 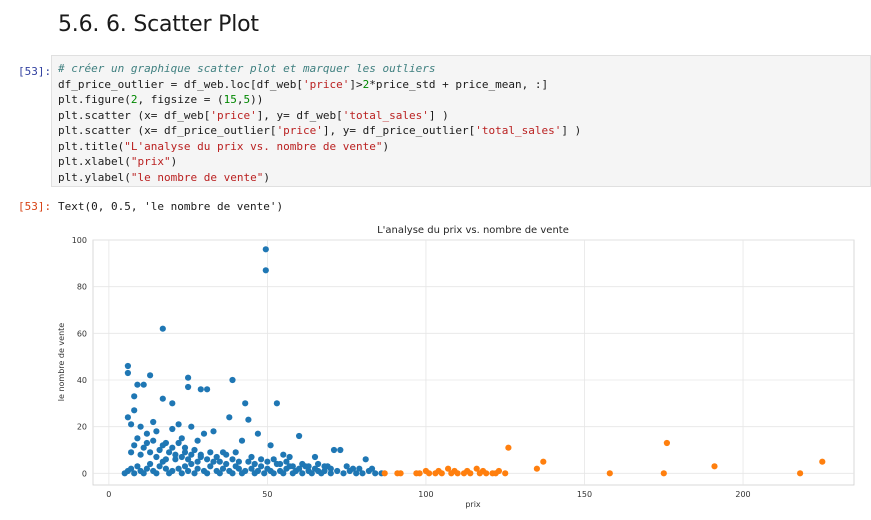 What do you see at coordinates (473, 504) in the screenshot?
I see `x-axis-label: prix` at bounding box center [473, 504].